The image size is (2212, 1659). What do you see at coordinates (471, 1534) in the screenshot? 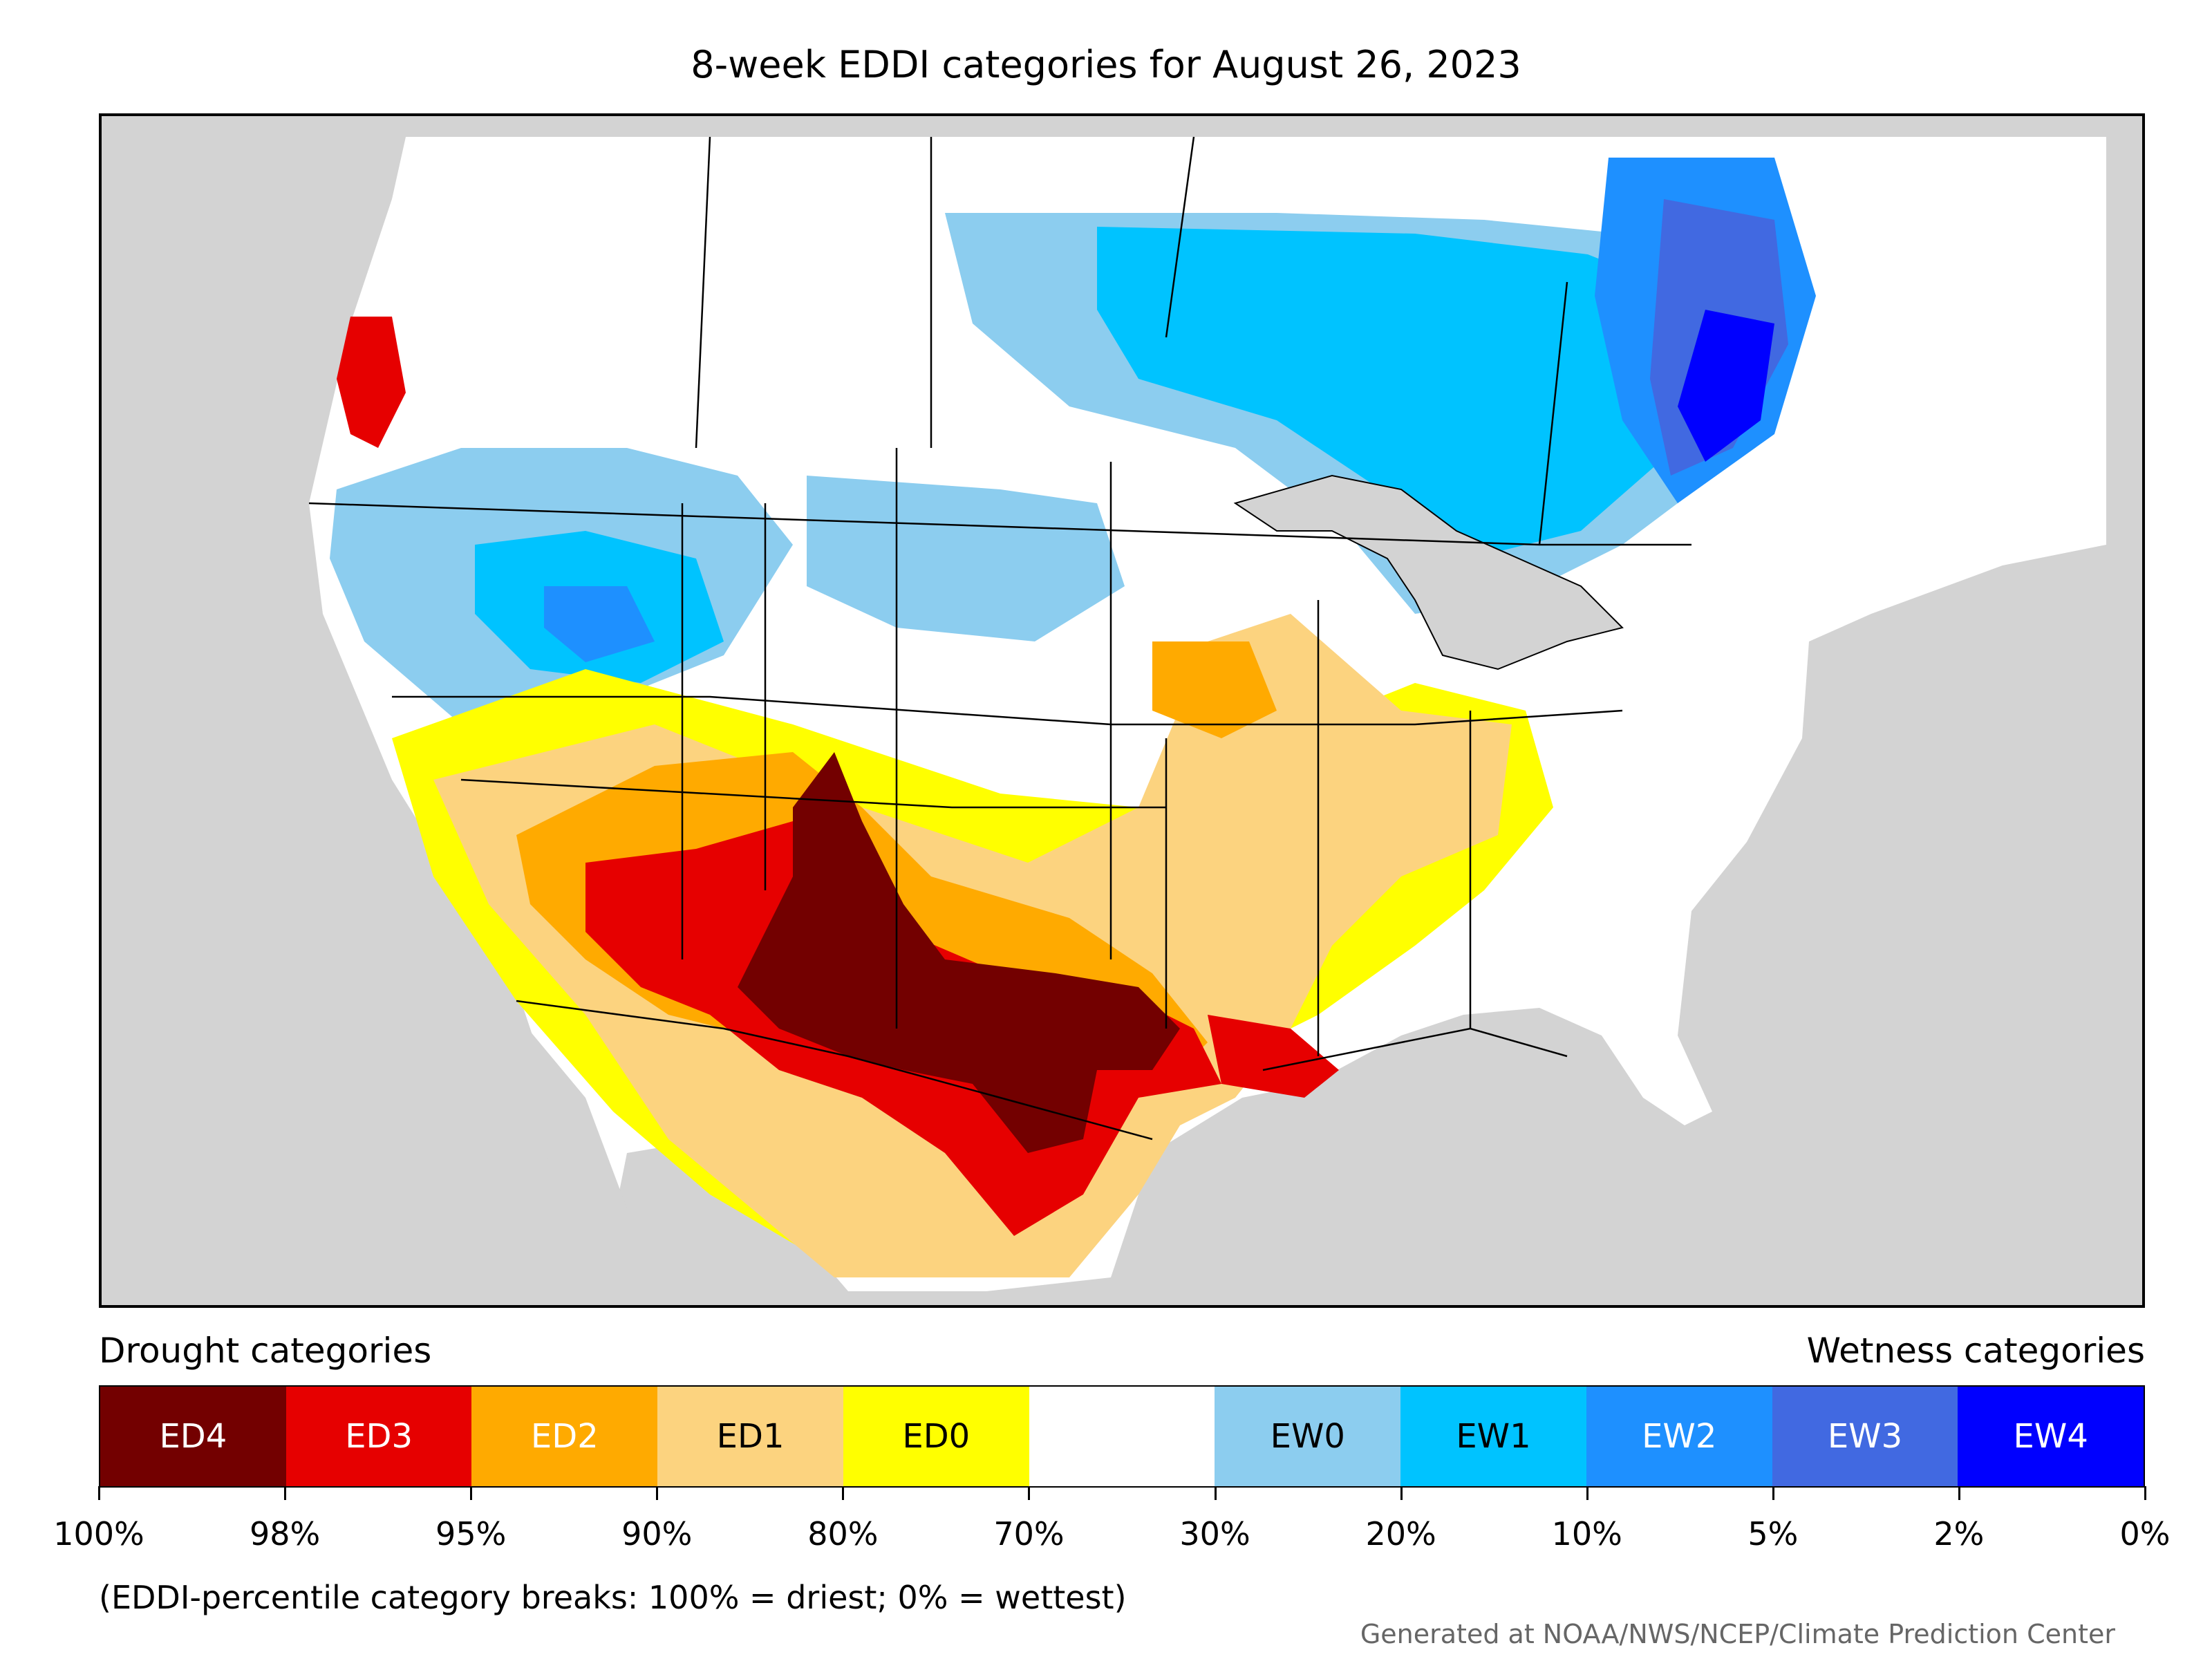
I see `colorbar-tick-label: 95%` at bounding box center [471, 1534].